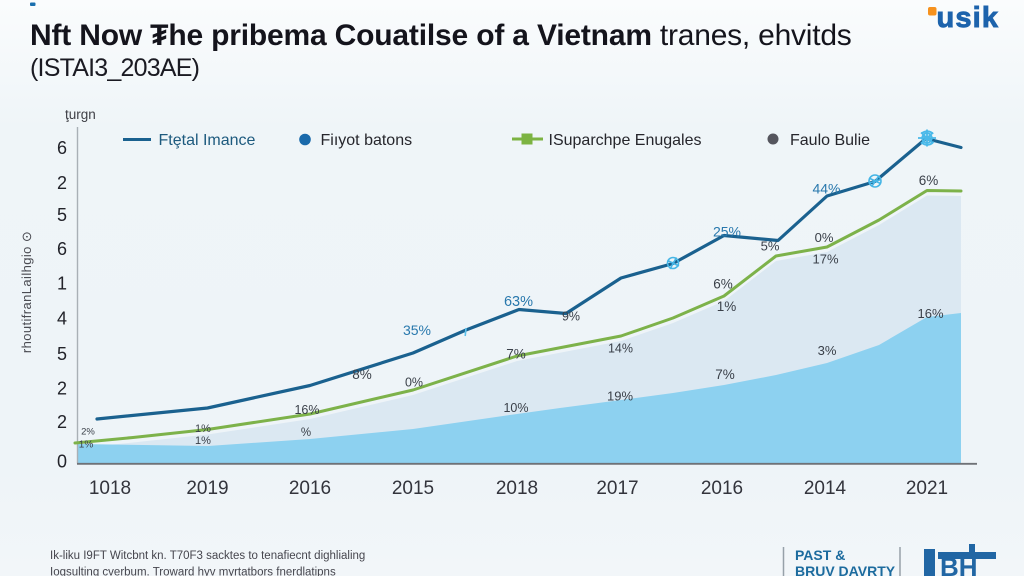 The width and height of the screenshot is (1024, 576). What do you see at coordinates (413, 488) in the screenshot?
I see `svg-text: 2015` at bounding box center [413, 488].